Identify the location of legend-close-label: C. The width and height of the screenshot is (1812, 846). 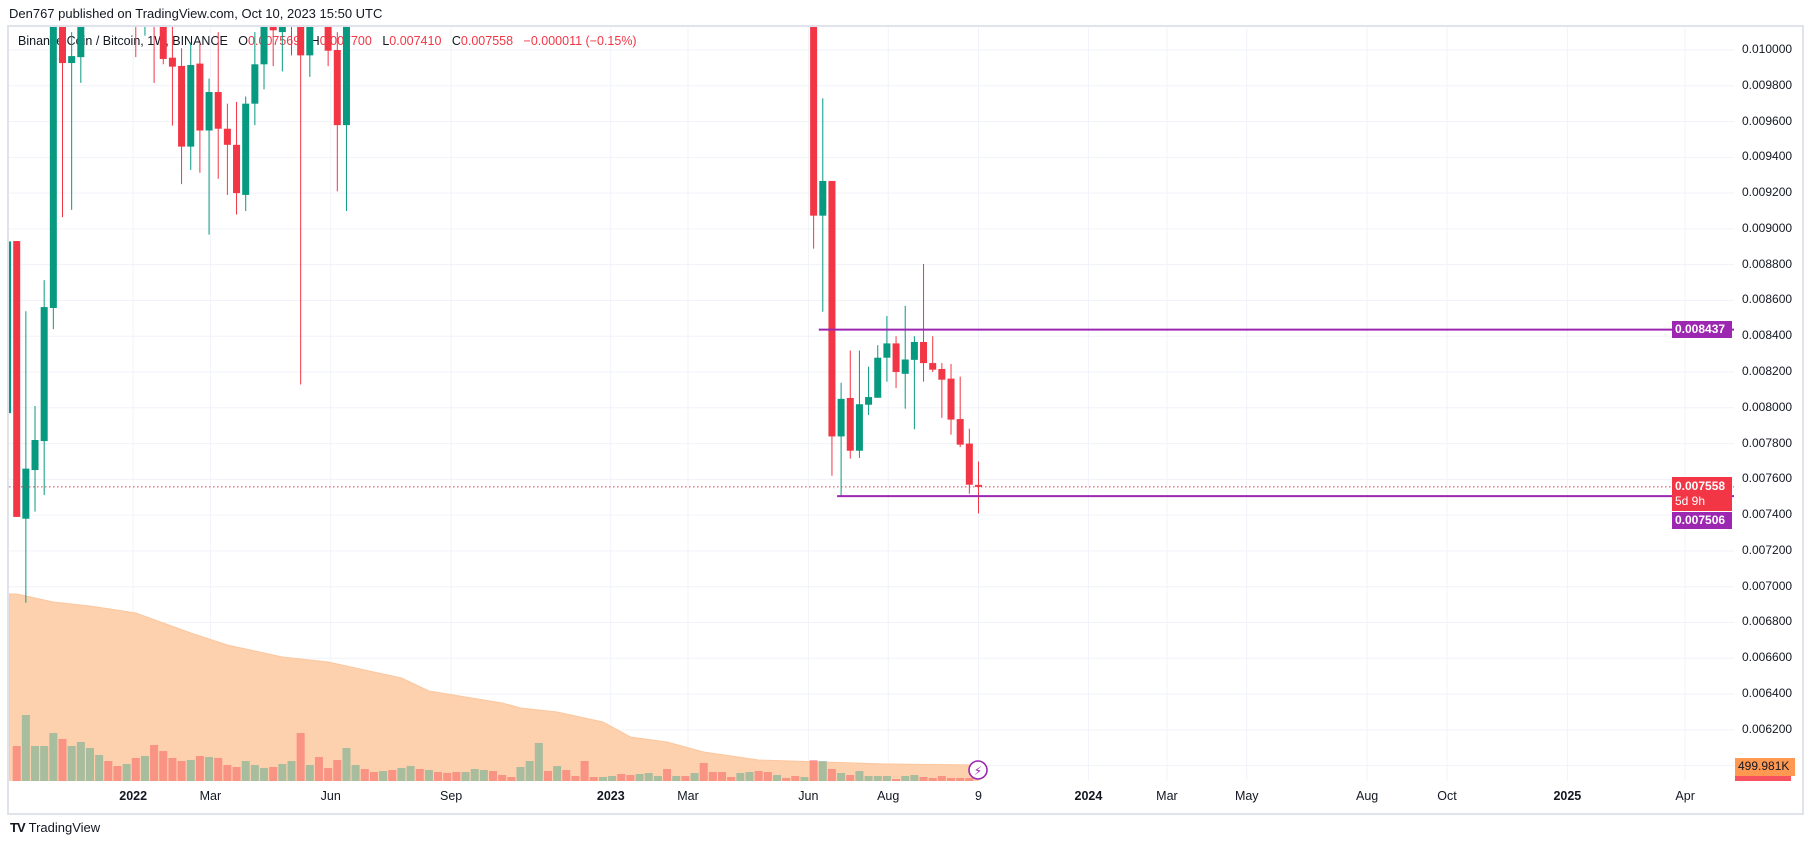
(456, 41).